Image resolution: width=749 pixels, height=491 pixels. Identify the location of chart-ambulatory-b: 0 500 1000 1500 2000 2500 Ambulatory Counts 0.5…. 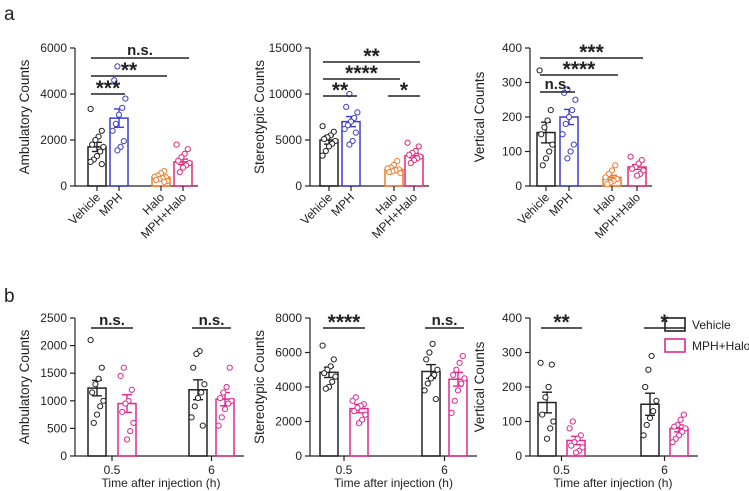
(130, 400).